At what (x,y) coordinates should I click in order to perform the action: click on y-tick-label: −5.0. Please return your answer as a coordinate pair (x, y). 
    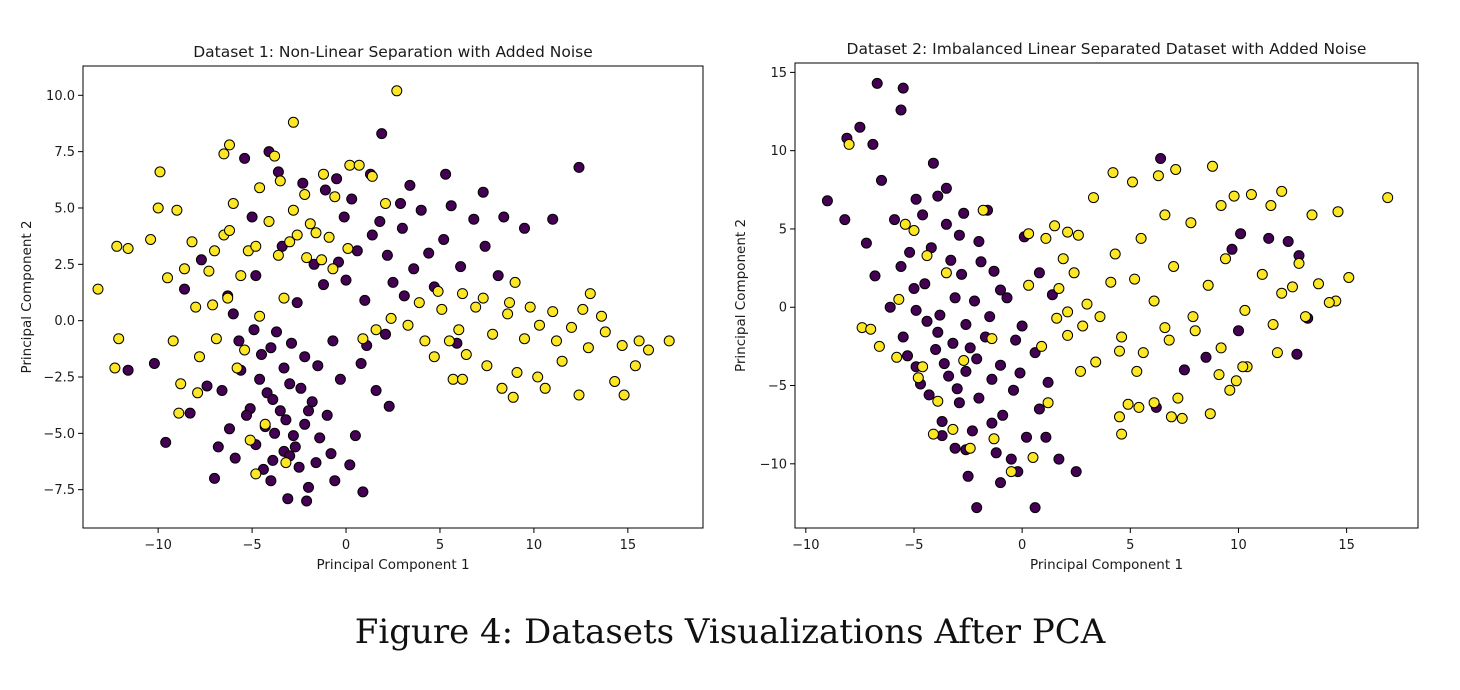
    Looking at the image, I should click on (59, 434).